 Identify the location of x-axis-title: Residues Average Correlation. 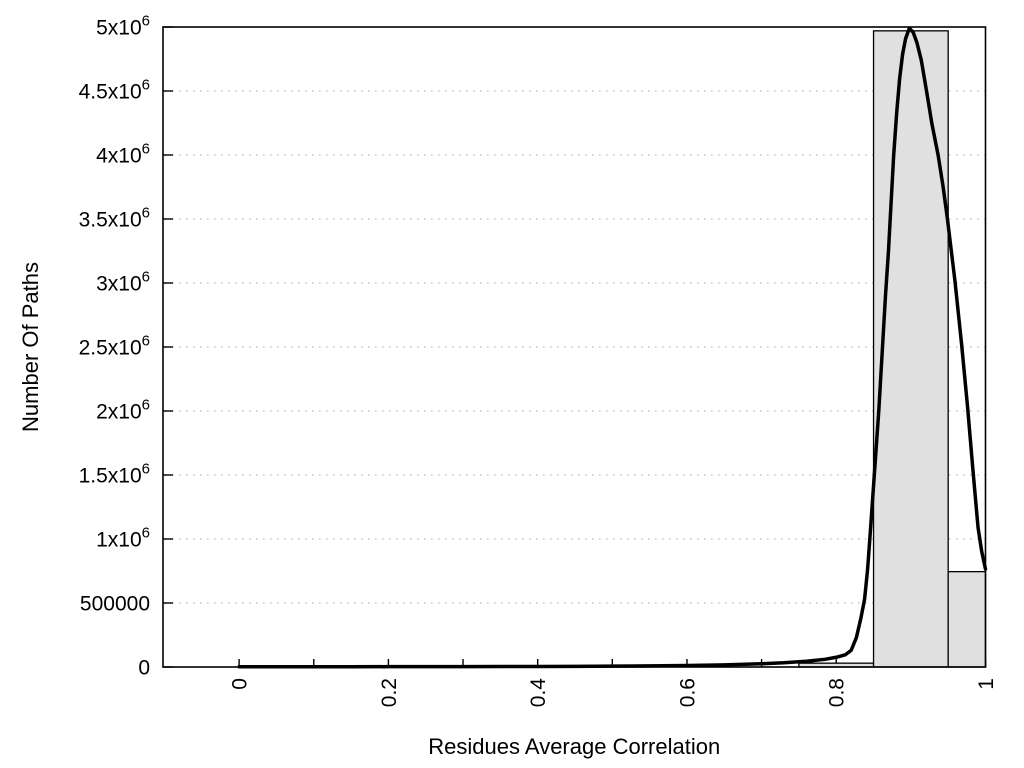
(574, 746).